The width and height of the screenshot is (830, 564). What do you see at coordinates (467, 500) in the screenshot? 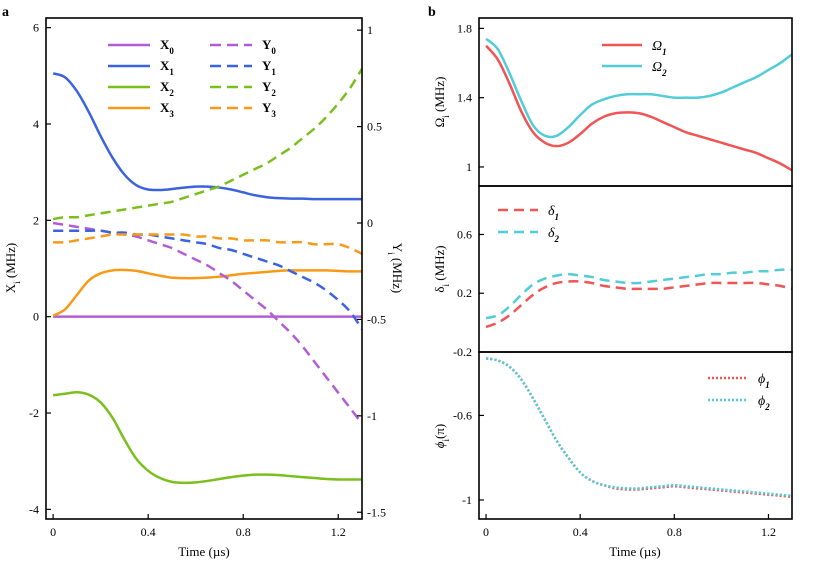
I see `panel-b-bottom-ytick-label-1: -1` at bounding box center [467, 500].